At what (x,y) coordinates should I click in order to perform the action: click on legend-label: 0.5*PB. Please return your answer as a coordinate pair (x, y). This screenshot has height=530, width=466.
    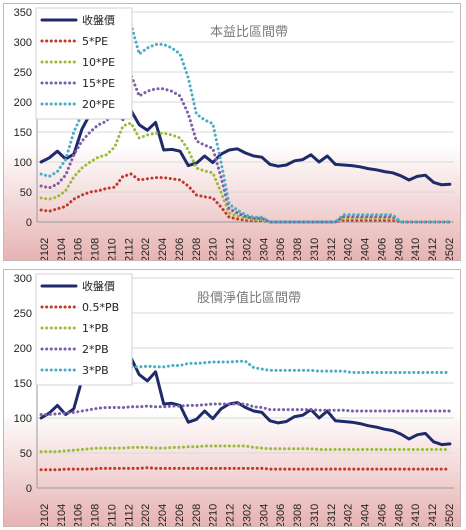
    Looking at the image, I should click on (100, 307).